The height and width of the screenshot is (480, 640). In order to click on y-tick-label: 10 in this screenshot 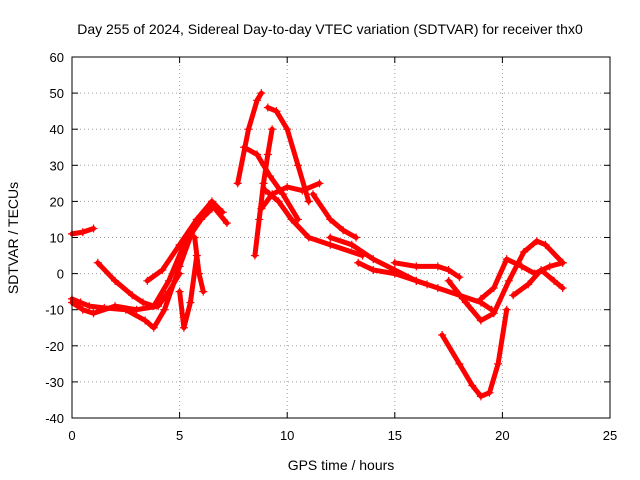, I will do `click(57, 238)`.